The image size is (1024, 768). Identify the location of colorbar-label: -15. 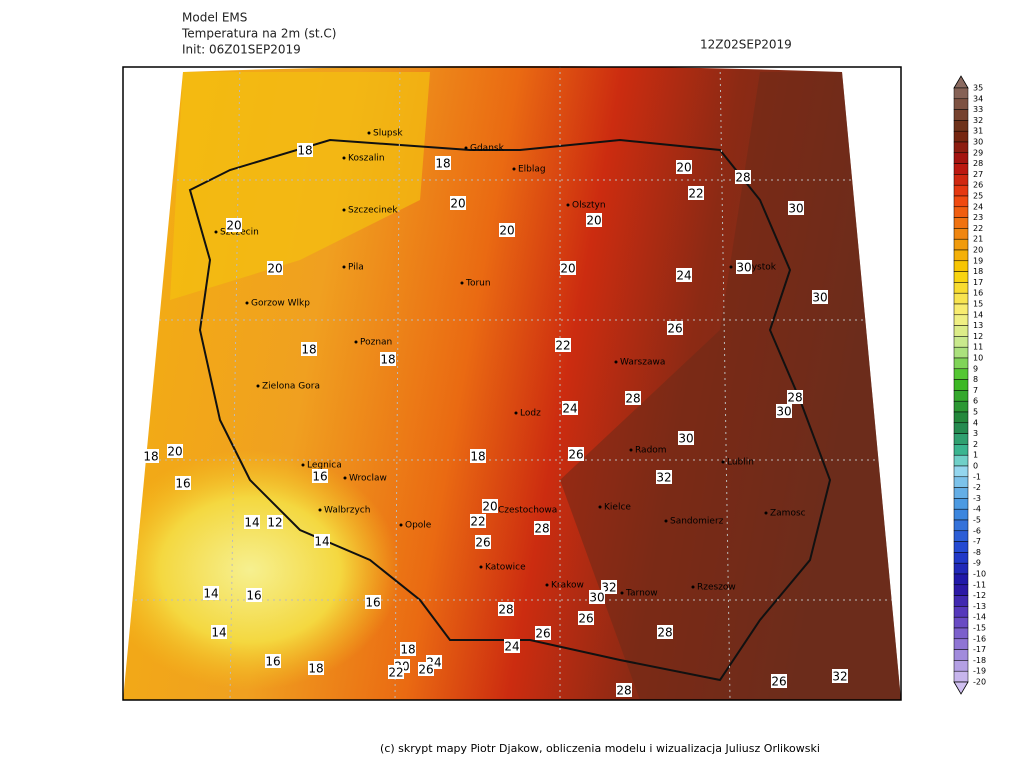
(979, 628).